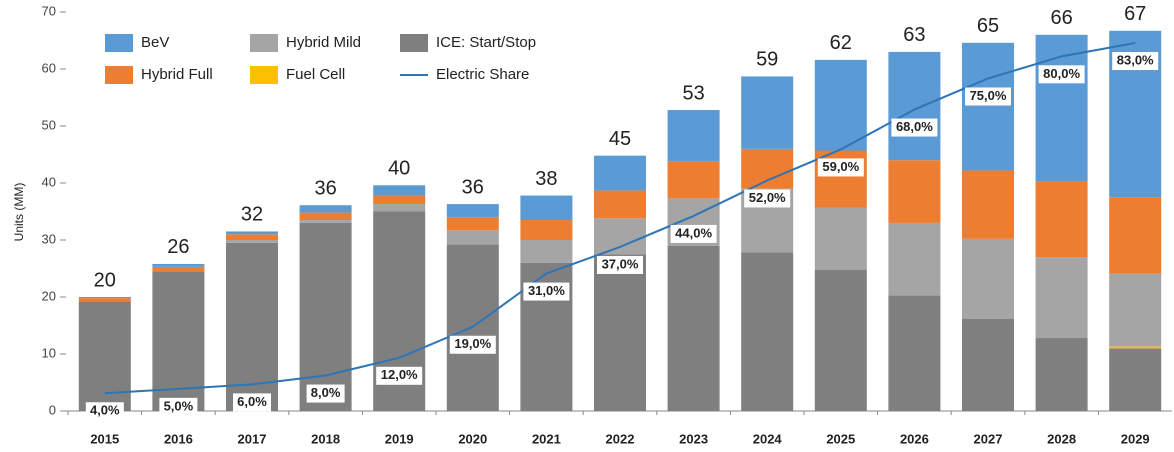 The height and width of the screenshot is (452, 1174). Describe the element at coordinates (988, 26) in the screenshot. I see `total-label: 65` at that location.